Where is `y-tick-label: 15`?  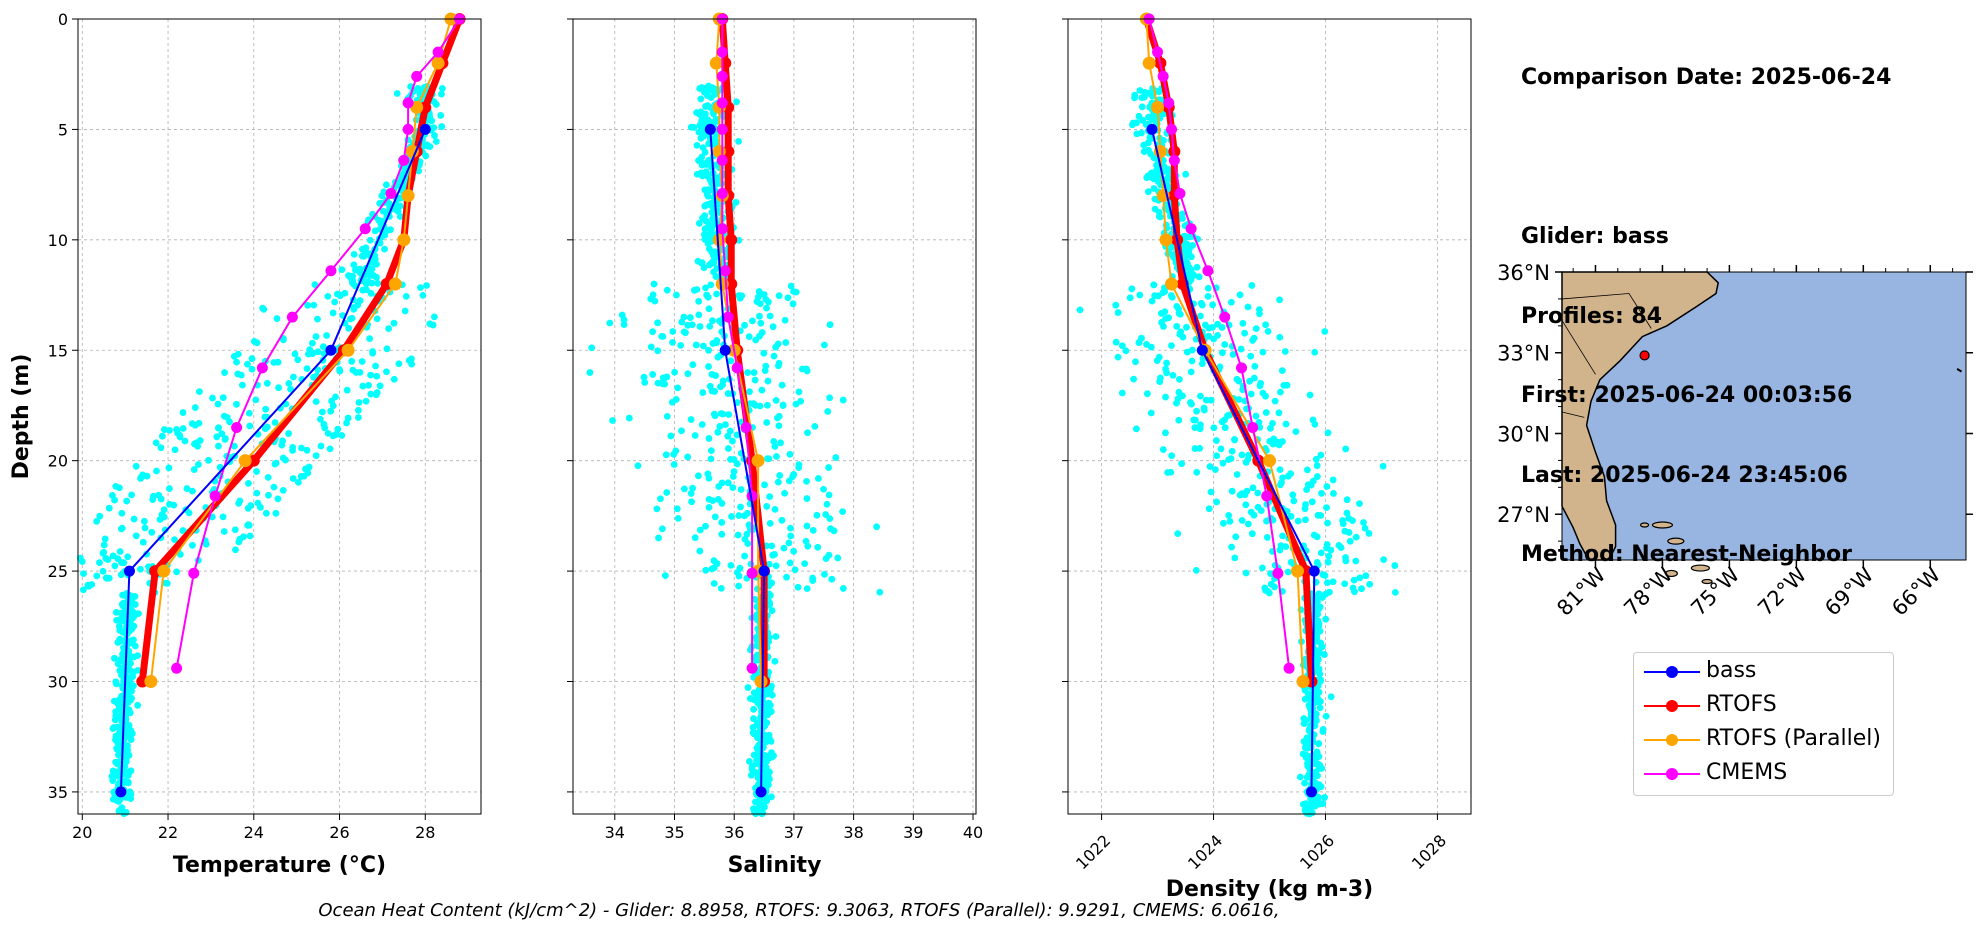
y-tick-label: 15 is located at coordinates (58, 350).